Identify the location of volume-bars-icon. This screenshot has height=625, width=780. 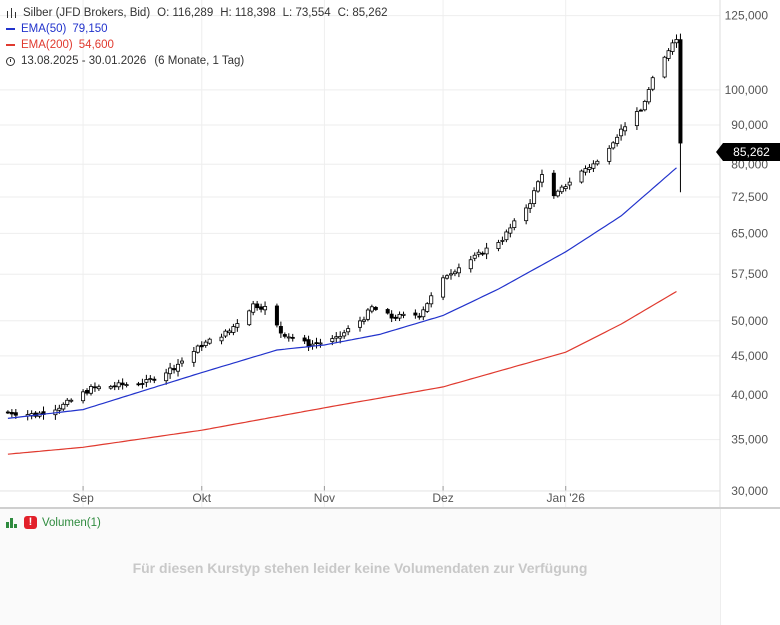
(12, 522).